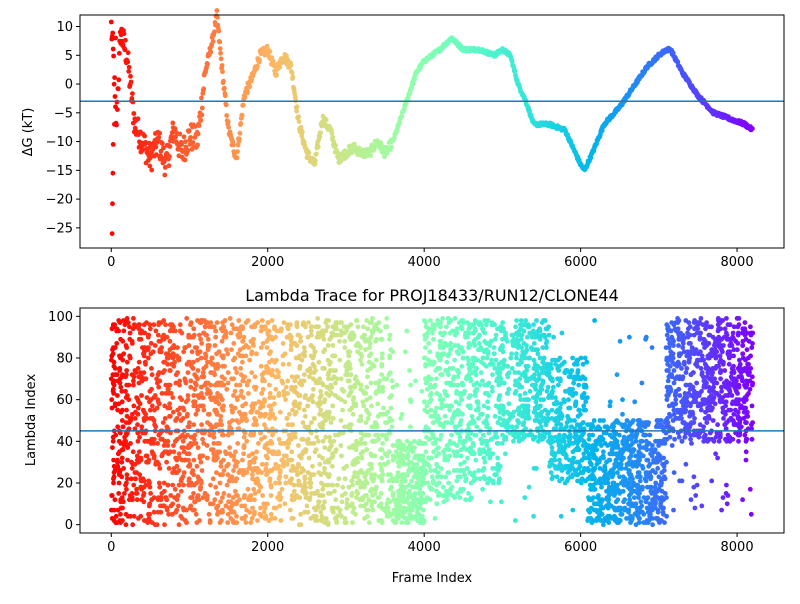 The image size is (800, 604). Describe the element at coordinates (113, 144) in the screenshot. I see `delta-g-outlier-point` at that location.